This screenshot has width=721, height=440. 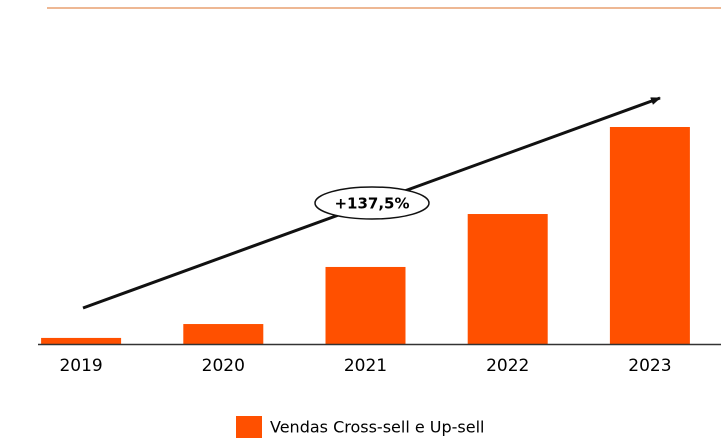 I want to click on annotation-ellipse, so click(x=372, y=203).